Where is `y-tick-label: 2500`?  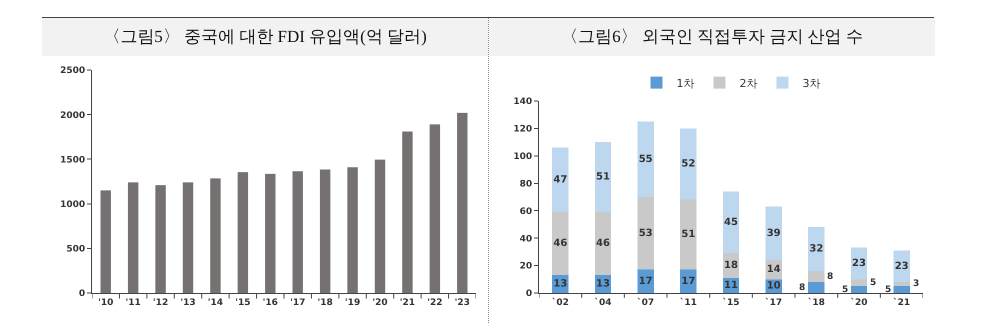
y-tick-label: 2500 is located at coordinates (73, 71).